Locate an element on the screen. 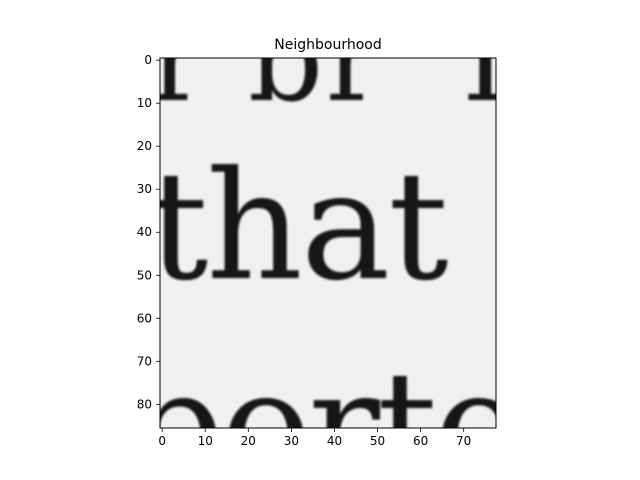  y-tick-label: 50 is located at coordinates (144, 275).